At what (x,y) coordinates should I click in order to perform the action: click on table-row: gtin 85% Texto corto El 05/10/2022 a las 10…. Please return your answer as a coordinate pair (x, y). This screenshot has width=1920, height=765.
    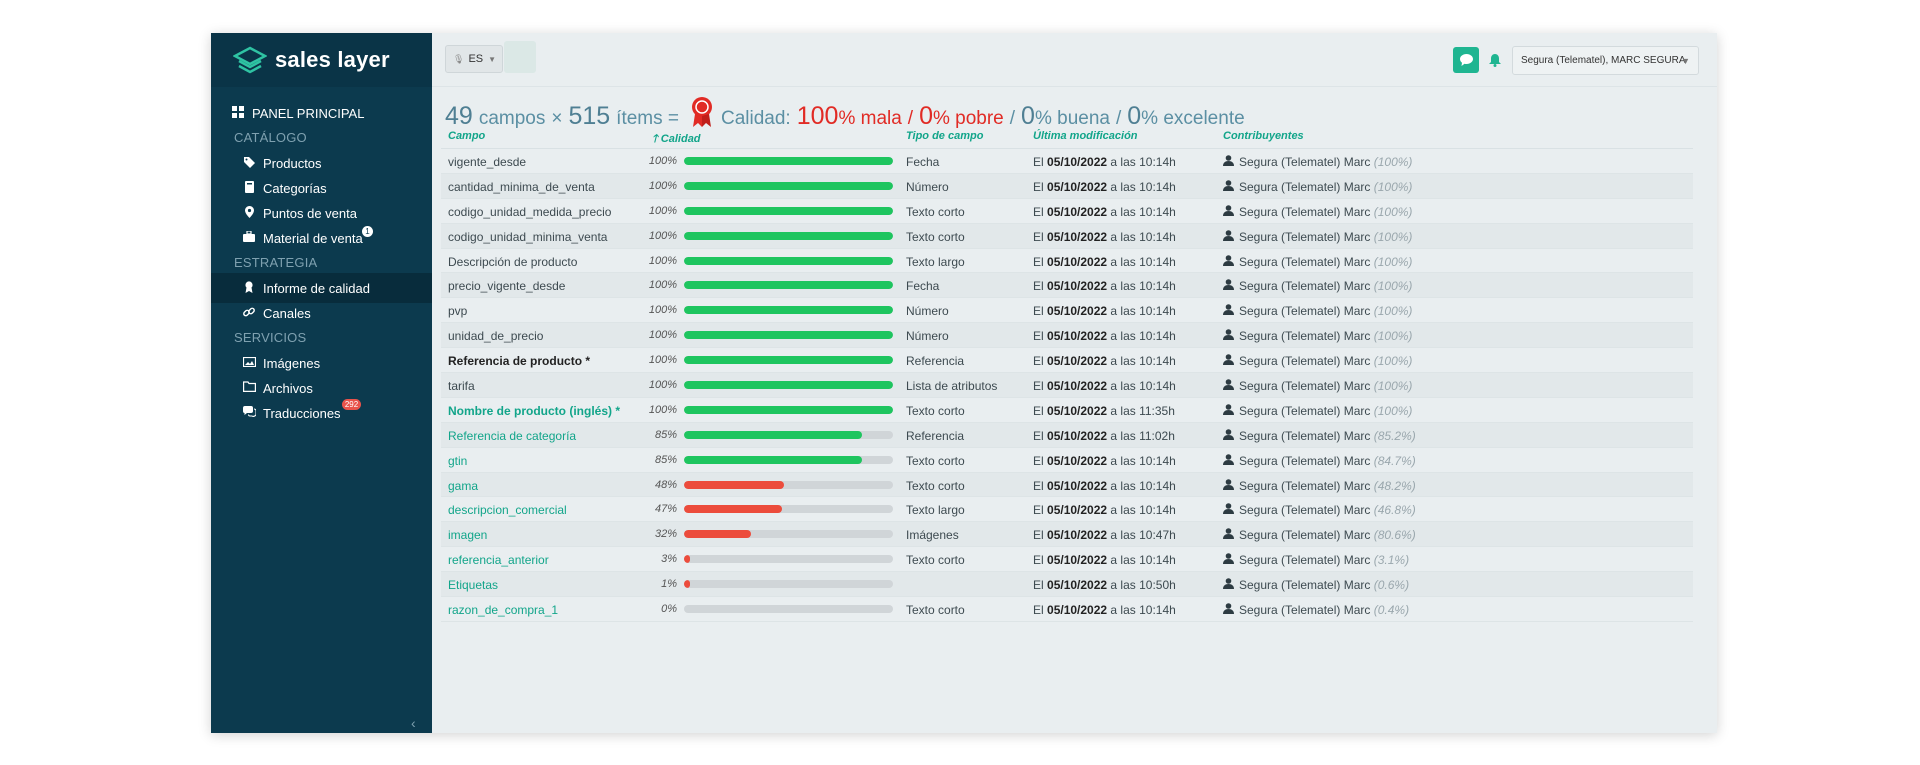
    Looking at the image, I should click on (1067, 460).